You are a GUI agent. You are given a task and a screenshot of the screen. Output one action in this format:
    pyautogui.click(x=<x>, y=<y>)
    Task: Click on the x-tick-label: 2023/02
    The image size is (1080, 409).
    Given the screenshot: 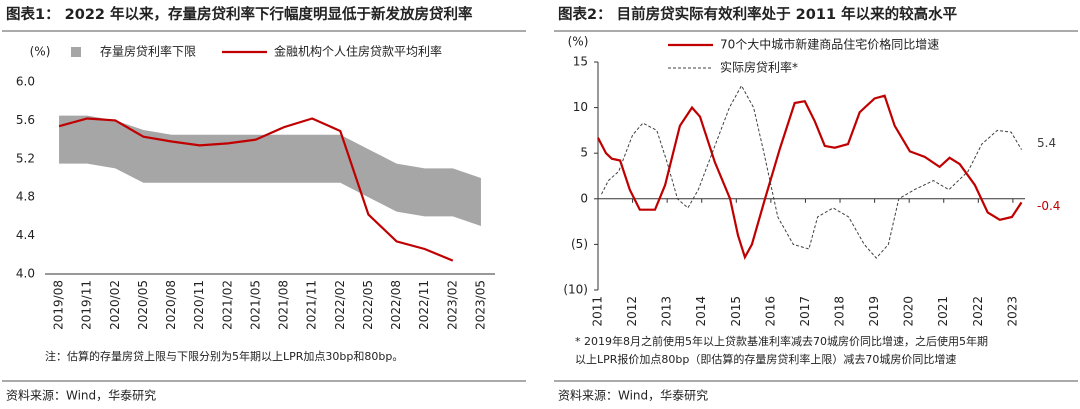 What is the action you would take?
    pyautogui.click(x=452, y=305)
    